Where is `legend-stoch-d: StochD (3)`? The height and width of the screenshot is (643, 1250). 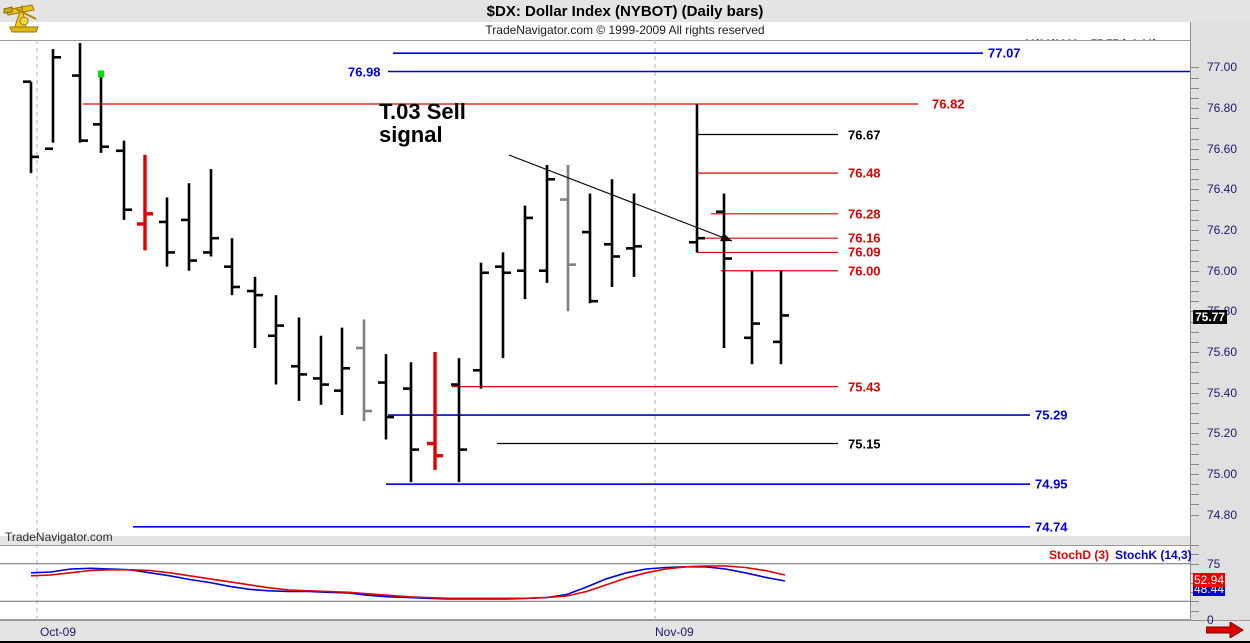
legend-stoch-d: StochD (3) is located at coordinates (1079, 555).